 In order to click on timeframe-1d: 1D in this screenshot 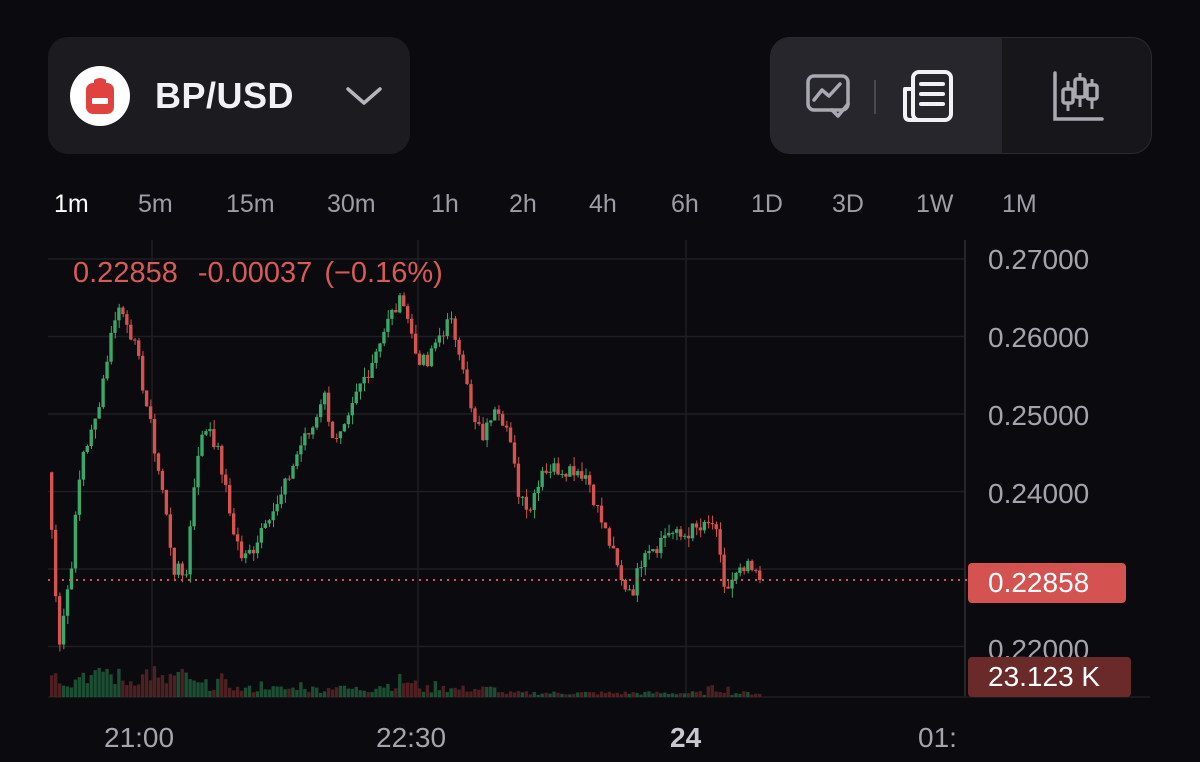, I will do `click(767, 204)`.